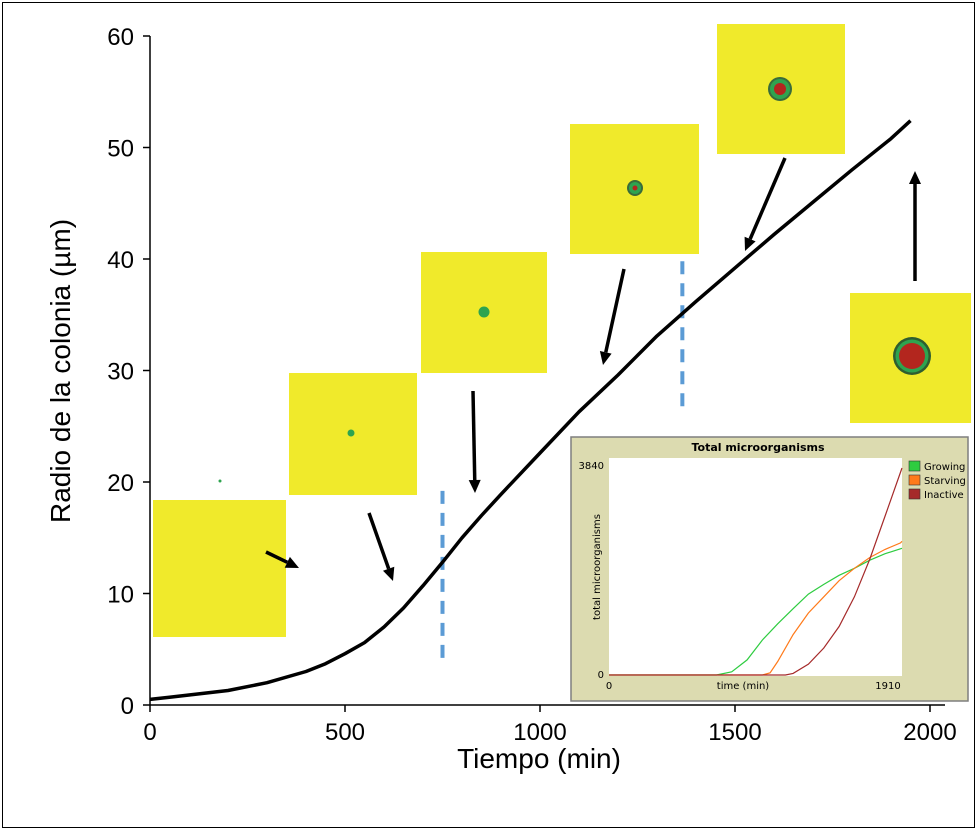  What do you see at coordinates (944, 467) in the screenshot?
I see `inset-legend-label: Growing` at bounding box center [944, 467].